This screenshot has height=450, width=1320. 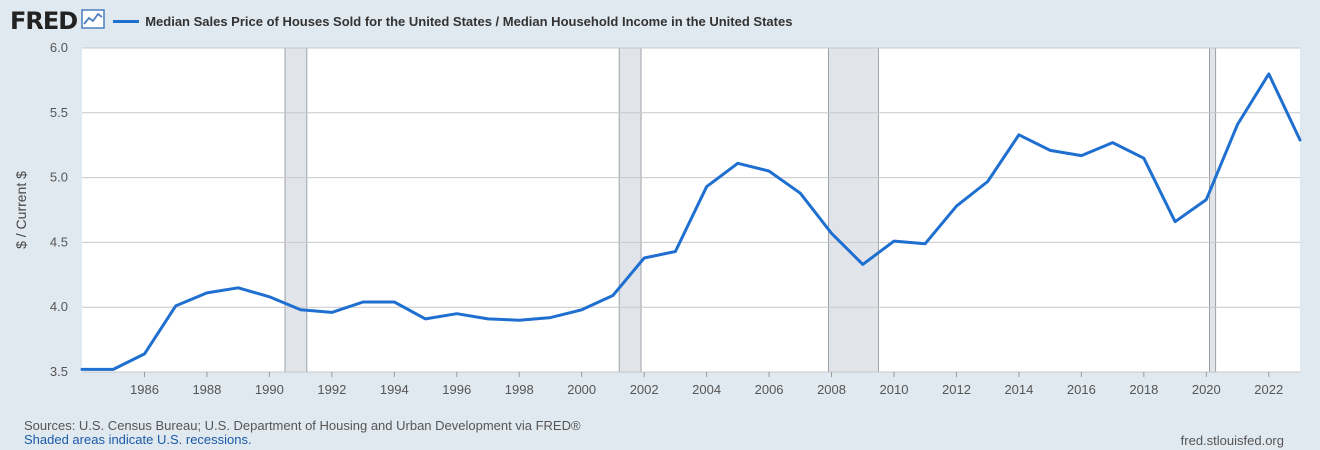 What do you see at coordinates (21, 210) in the screenshot?
I see `y-axis-label: $ / Current $` at bounding box center [21, 210].